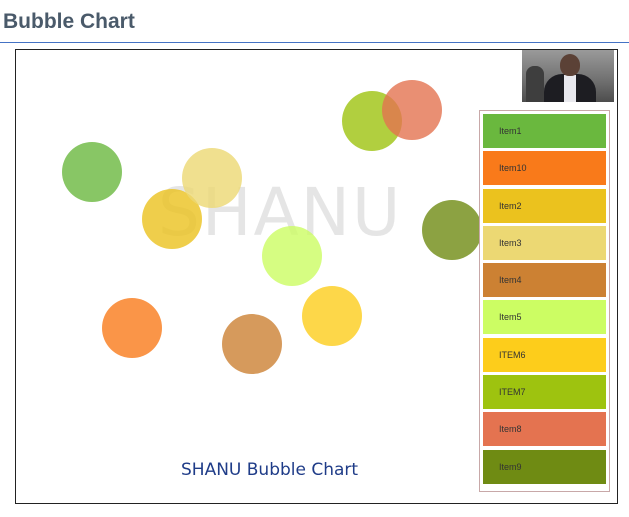 The height and width of the screenshot is (517, 629). I want to click on legend-item-item5: Item5, so click(544, 317).